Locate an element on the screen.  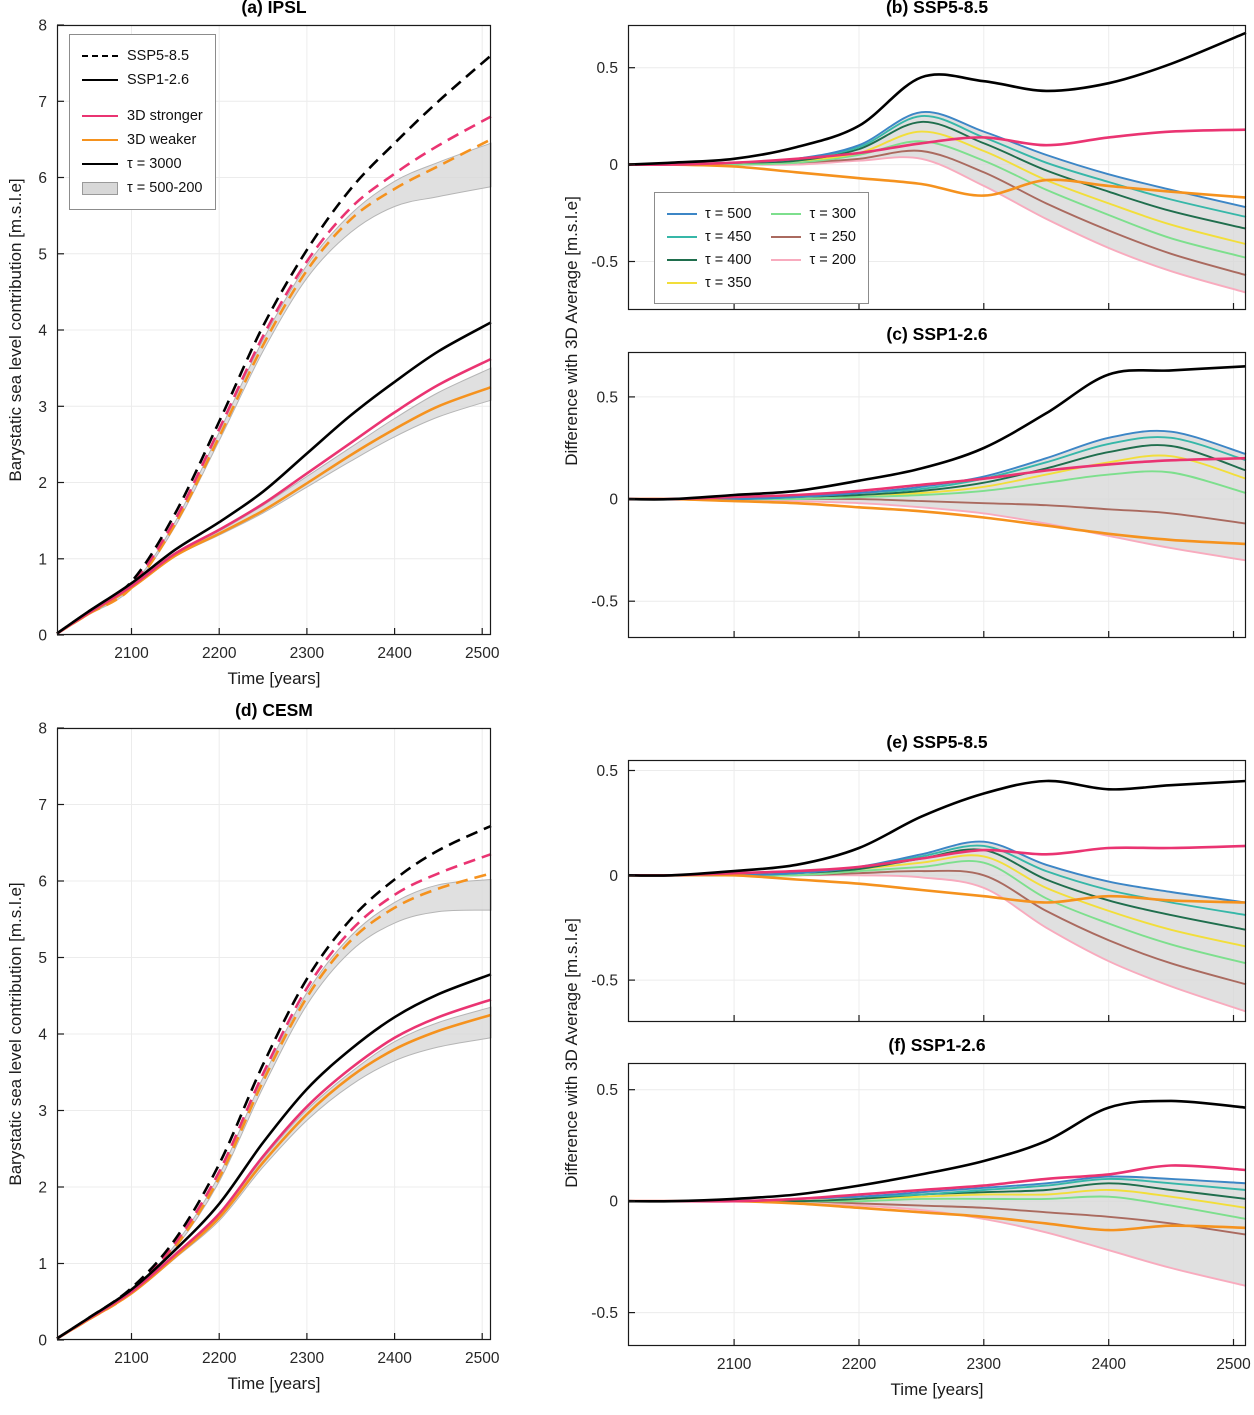
series-tau500 is located at coordinates (937, 465).